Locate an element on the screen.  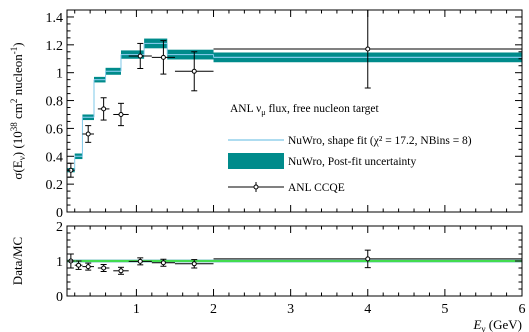
y-tick-label: 0.2 is located at coordinates (55, 185).